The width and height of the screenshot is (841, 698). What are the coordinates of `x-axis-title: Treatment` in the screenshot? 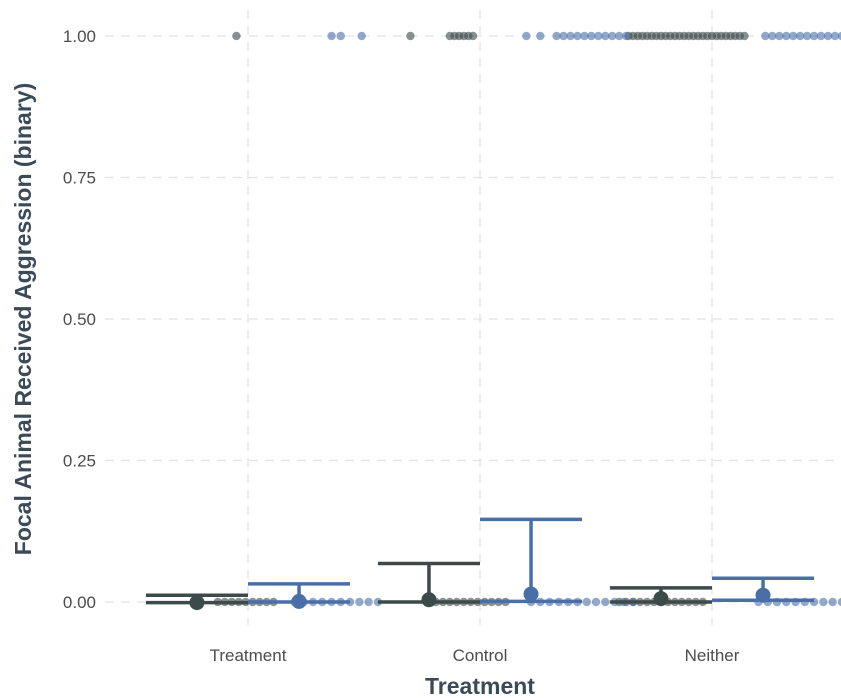 It's located at (480, 685).